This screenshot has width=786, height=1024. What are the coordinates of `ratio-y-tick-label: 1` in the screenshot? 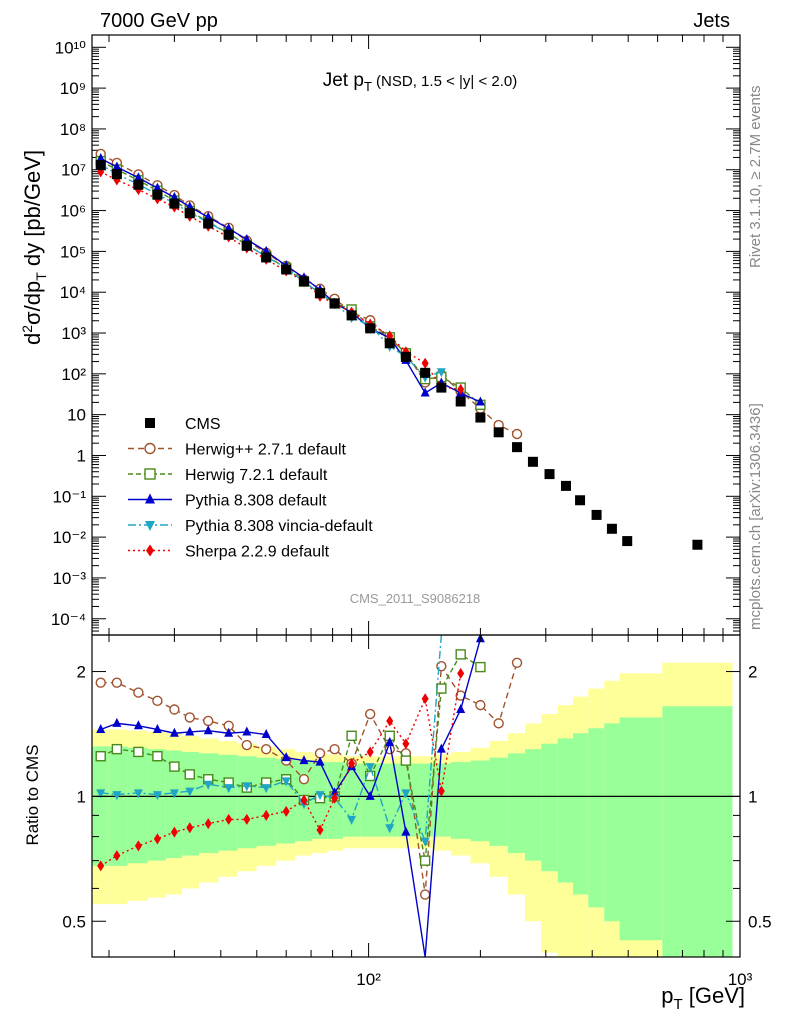 It's located at (81, 796).